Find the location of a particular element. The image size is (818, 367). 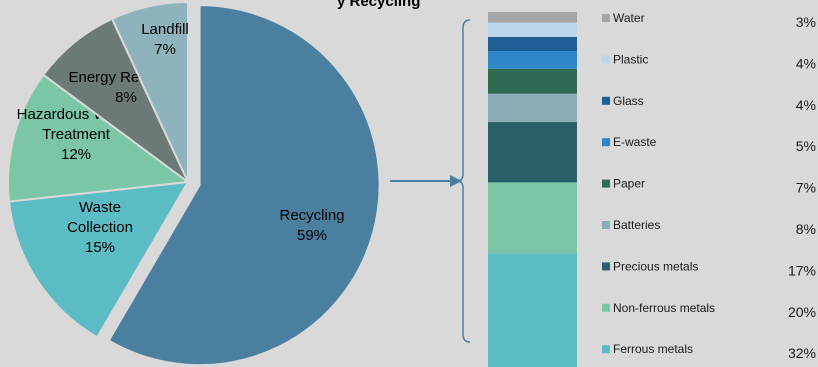

legend-swatch-paper is located at coordinates (606, 183).